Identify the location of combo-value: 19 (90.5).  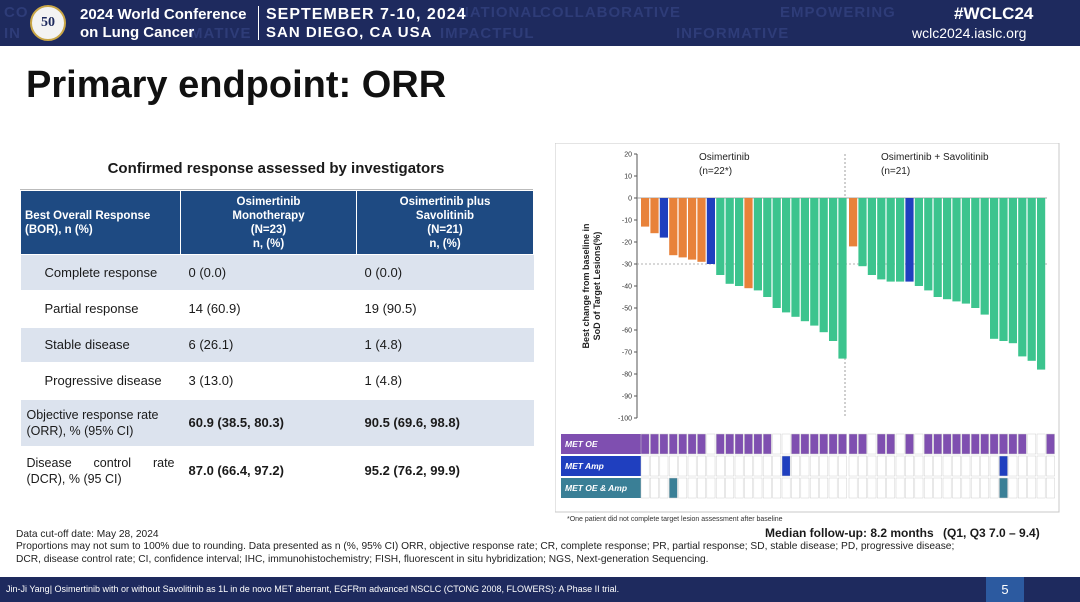
(445, 309).